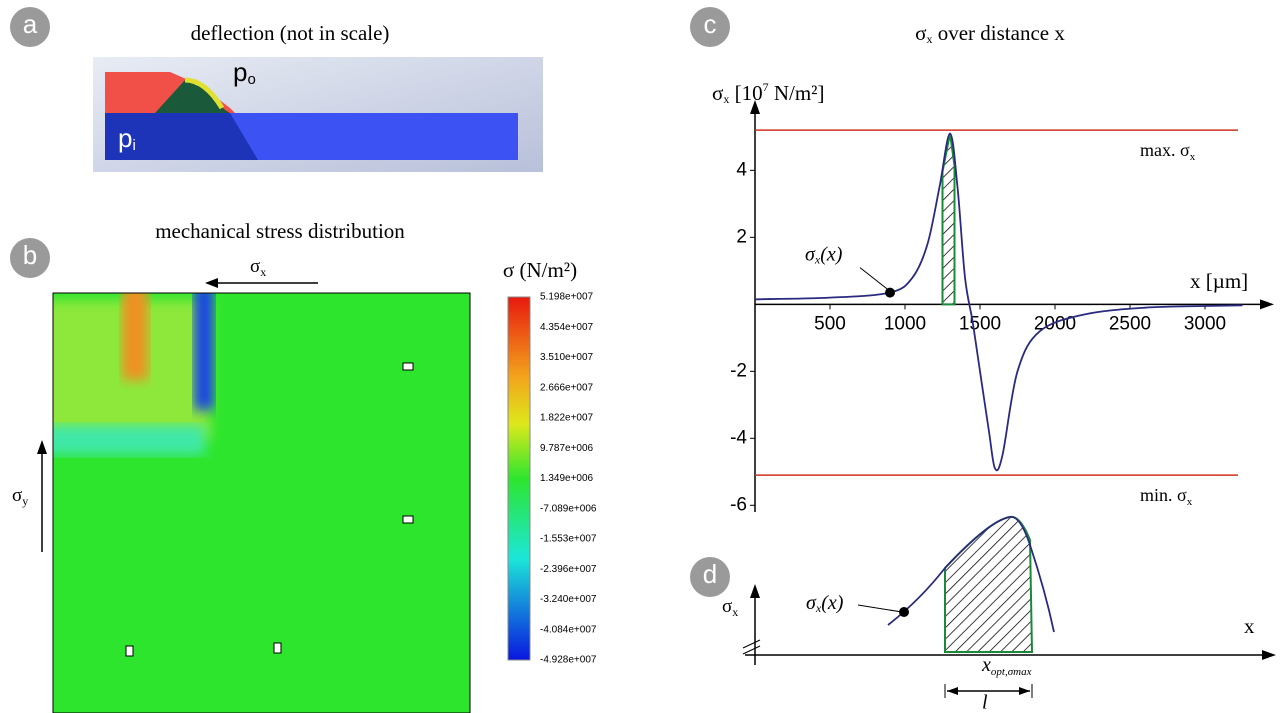 This screenshot has width=1286, height=713. What do you see at coordinates (1267, 304) in the screenshot?
I see `x-arrow` at bounding box center [1267, 304].